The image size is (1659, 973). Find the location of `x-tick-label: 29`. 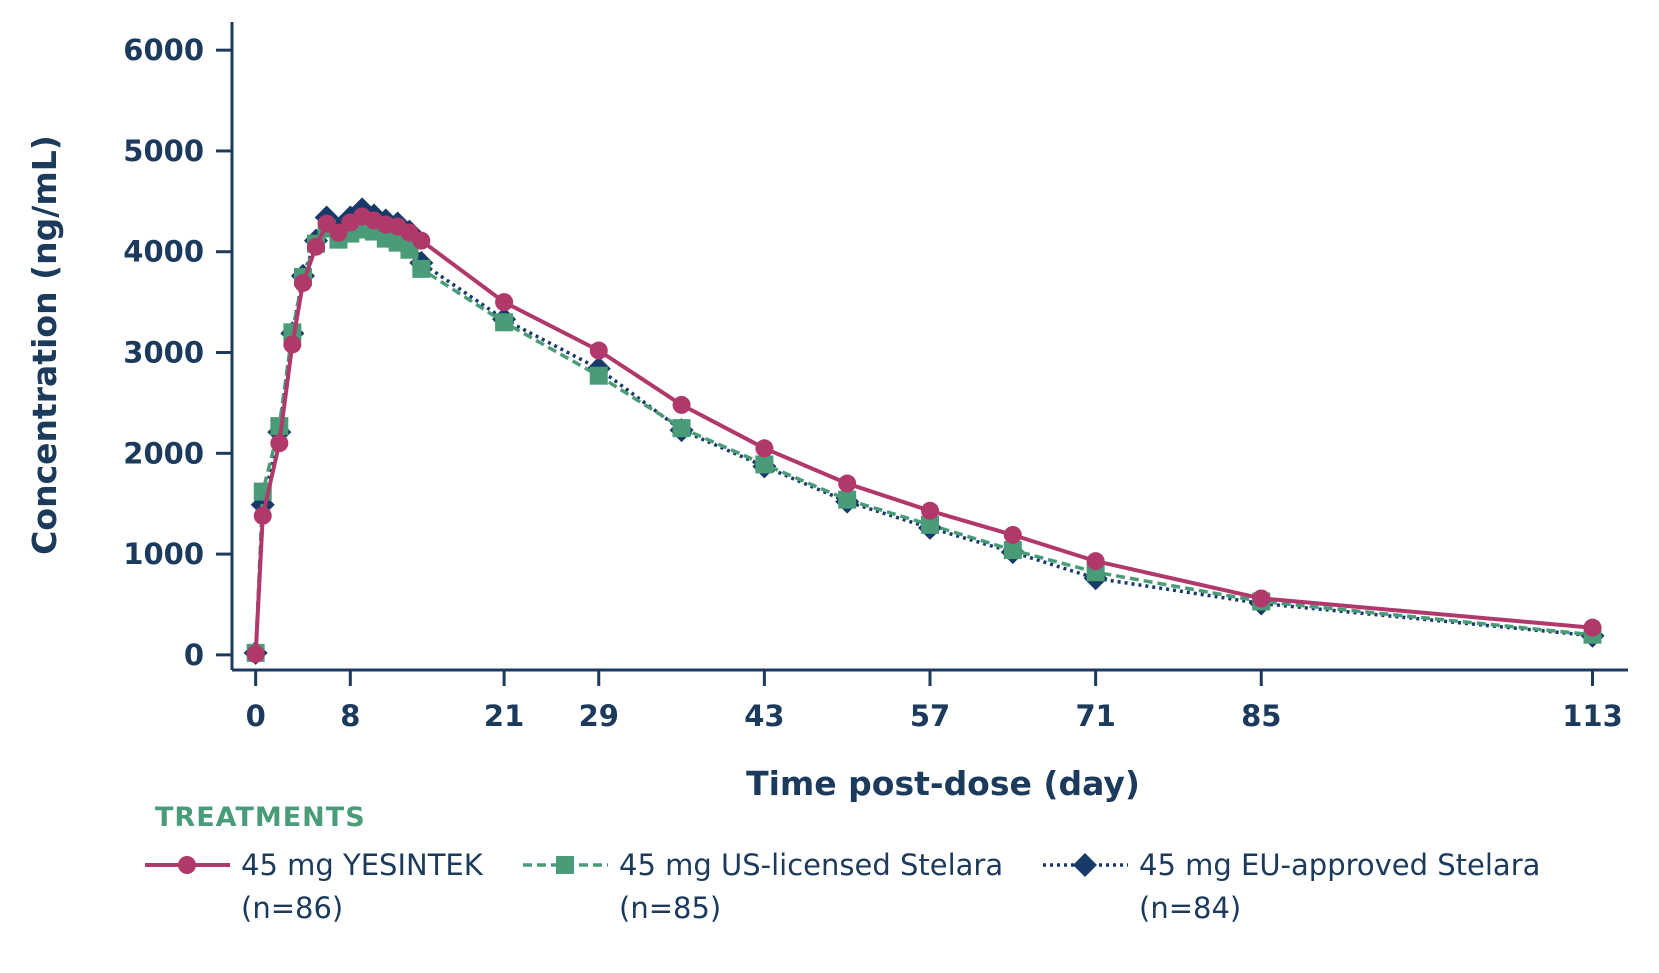

x-tick-label: 29 is located at coordinates (599, 716).